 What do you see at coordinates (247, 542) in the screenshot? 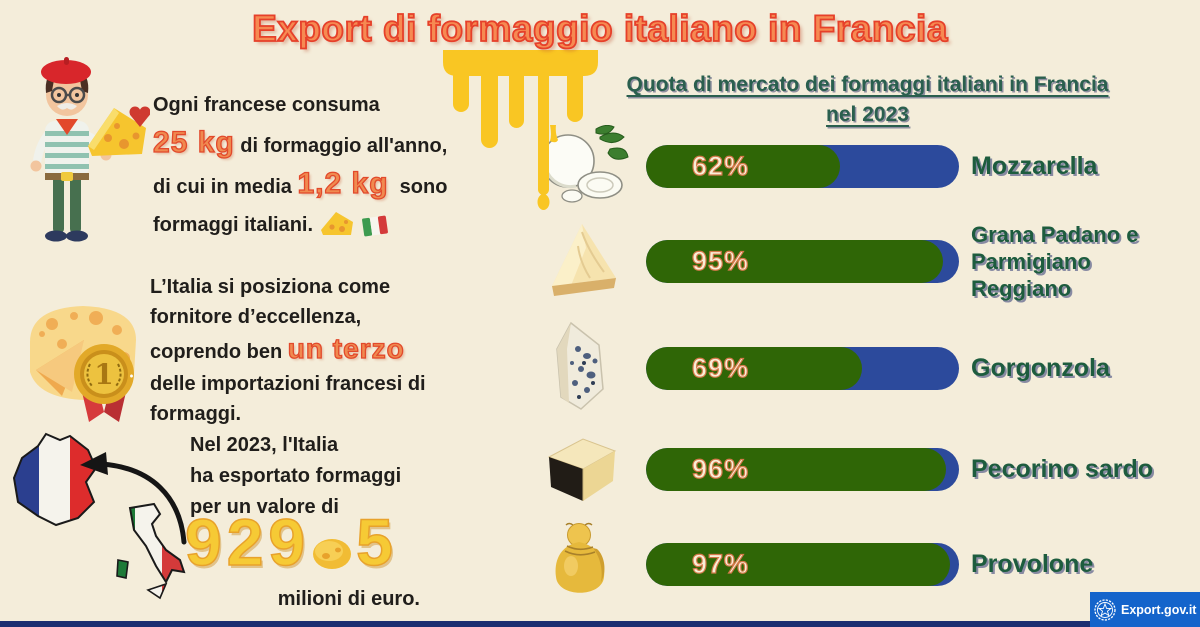
I see `export-value-integer: 929` at bounding box center [247, 542].